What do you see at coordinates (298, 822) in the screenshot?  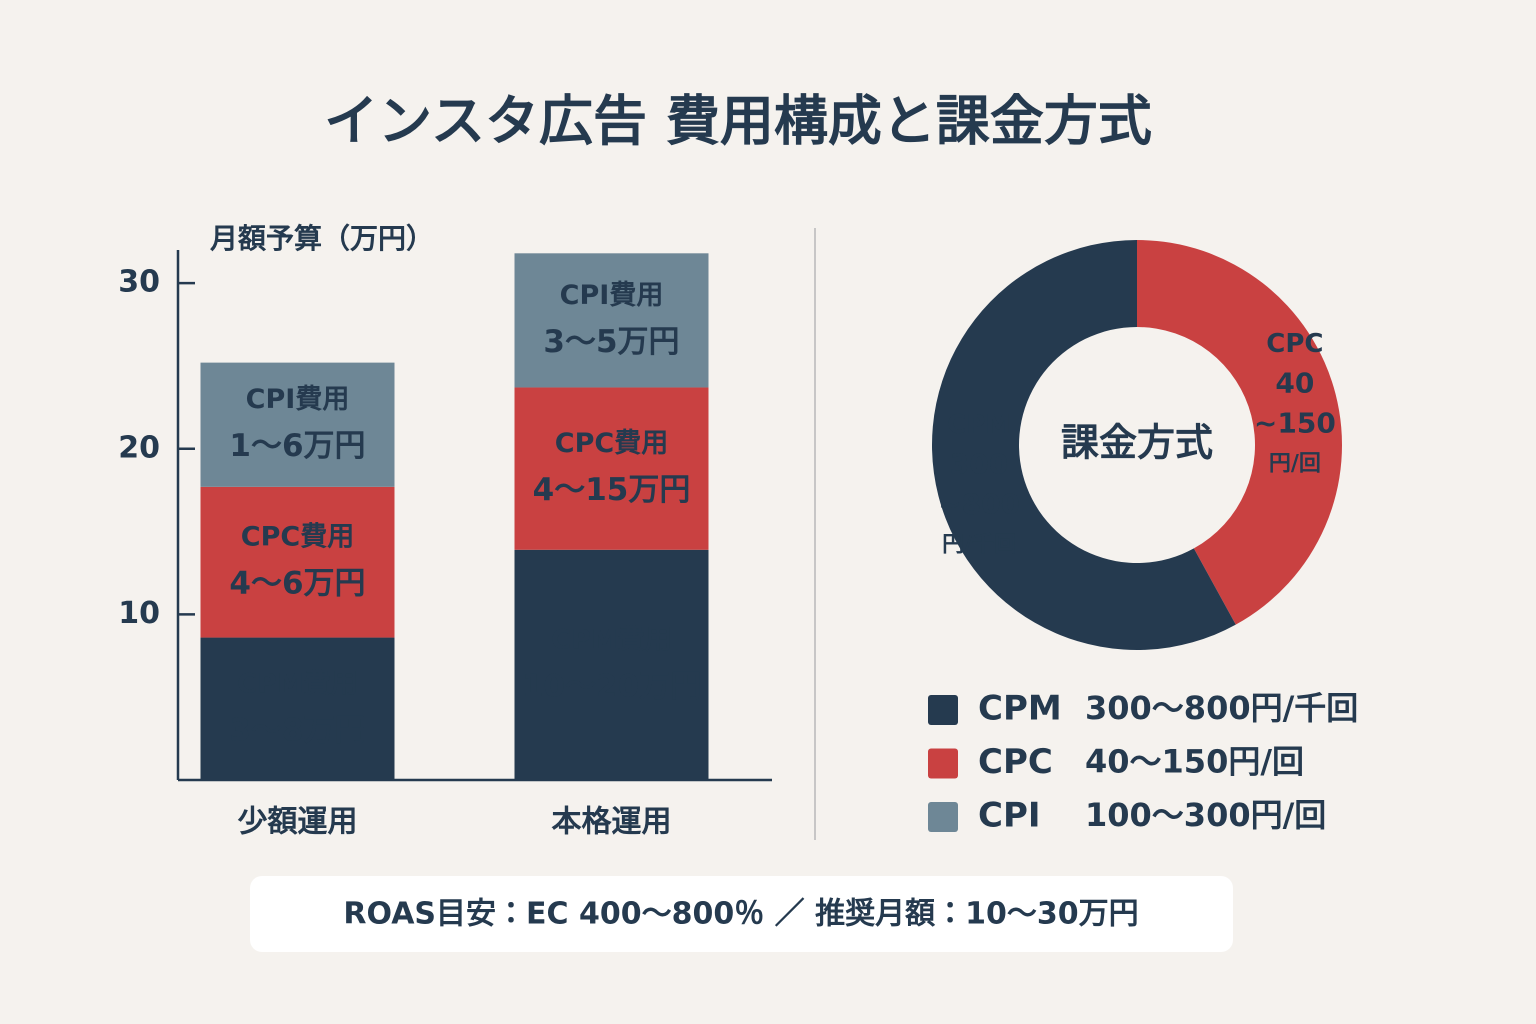 I see `x-tick-label: 少額運用` at bounding box center [298, 822].